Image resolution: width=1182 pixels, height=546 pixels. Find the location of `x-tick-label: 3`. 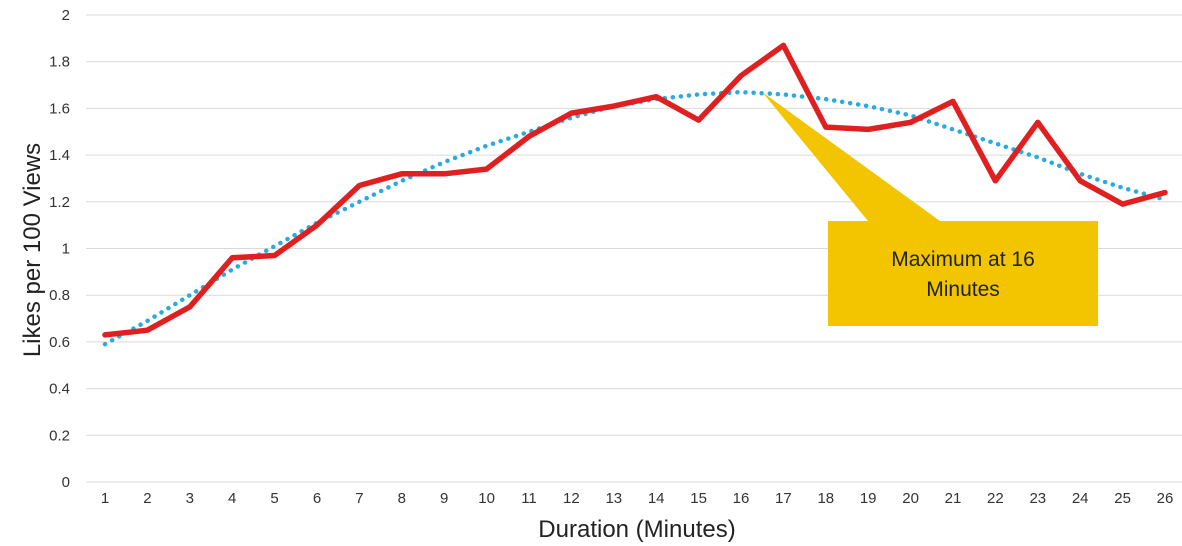

x-tick-label: 3 is located at coordinates (190, 498).